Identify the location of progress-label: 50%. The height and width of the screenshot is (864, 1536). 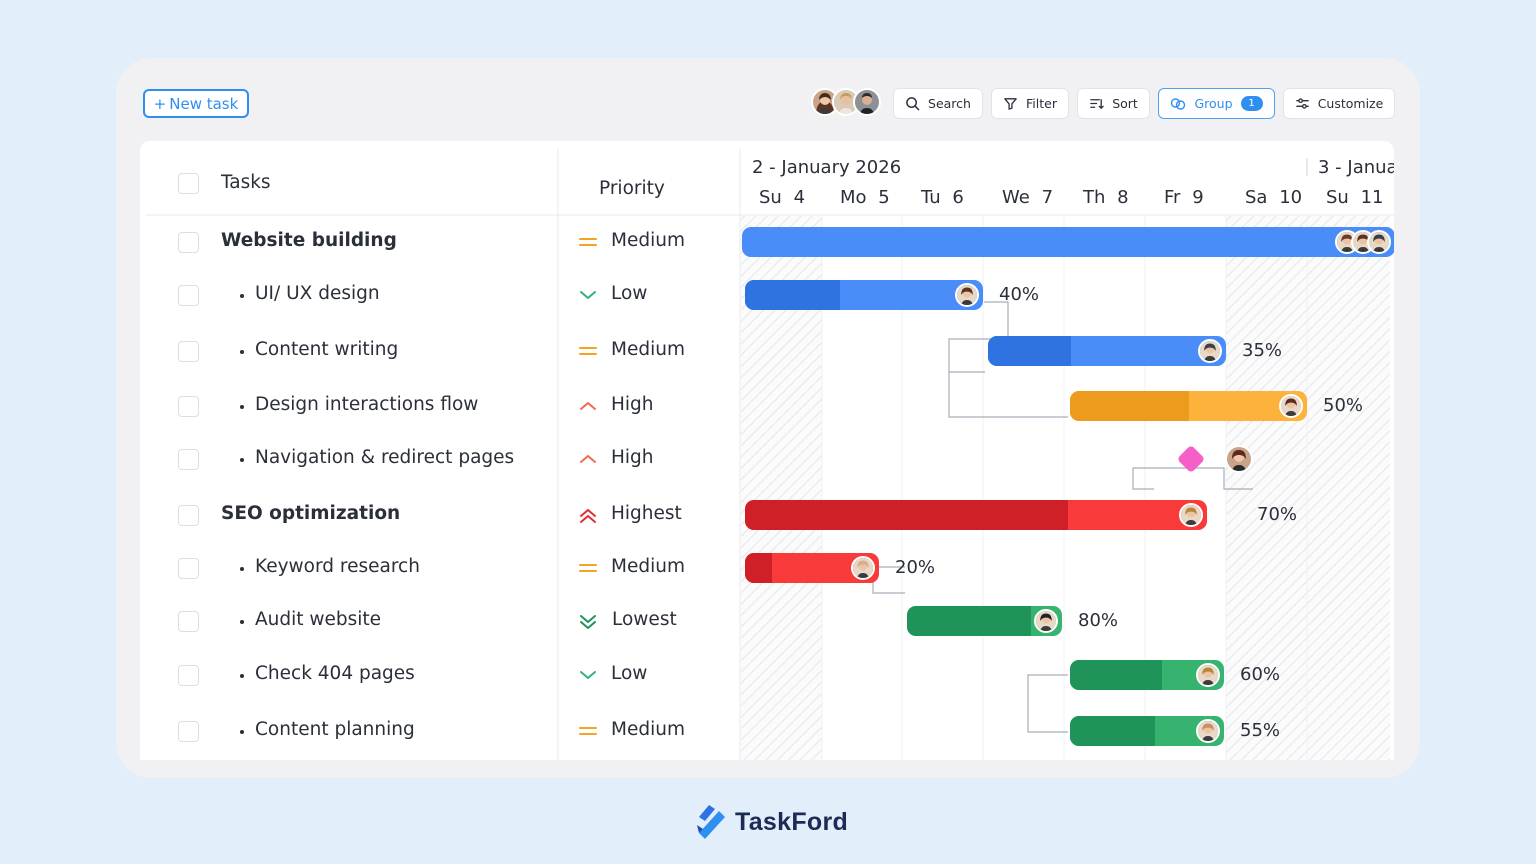
(1343, 405).